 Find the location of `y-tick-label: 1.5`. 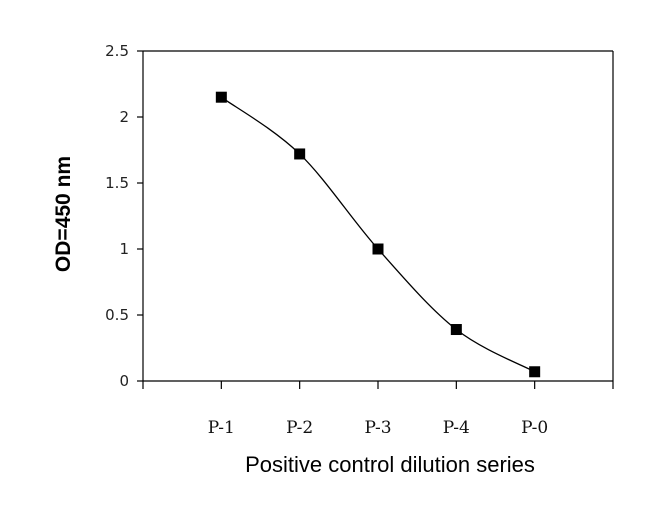

y-tick-label: 1.5 is located at coordinates (117, 183).